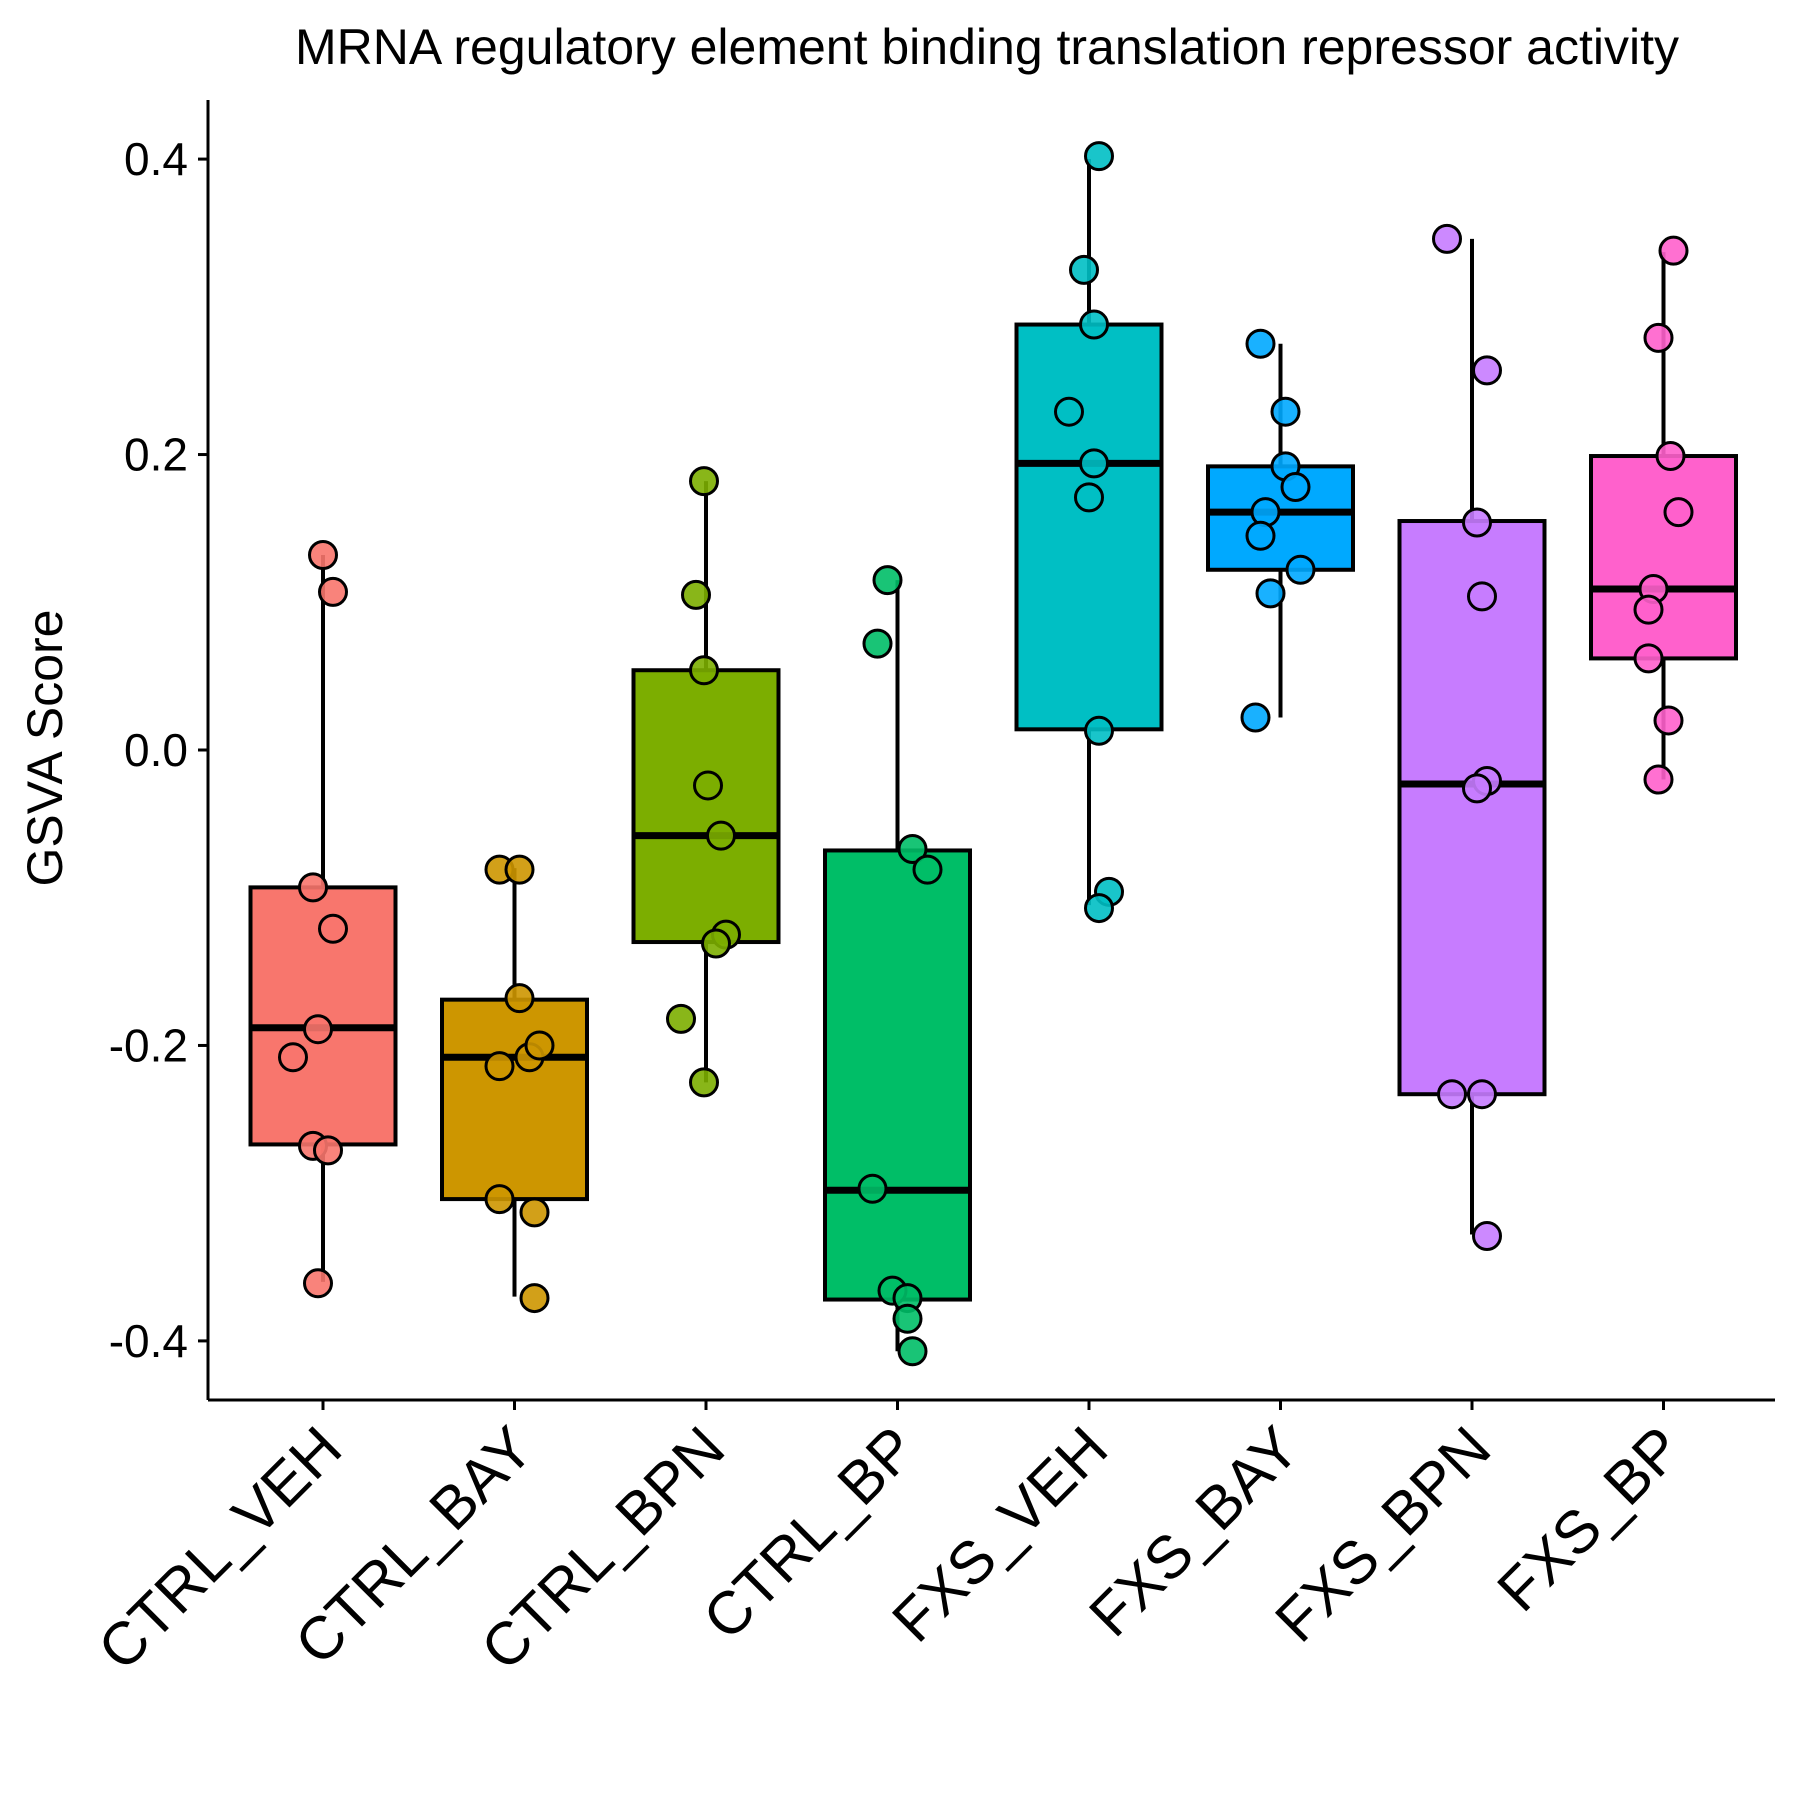  What do you see at coordinates (1590, 1519) in the screenshot?
I see `x-tick-label: FXS_BP` at bounding box center [1590, 1519].